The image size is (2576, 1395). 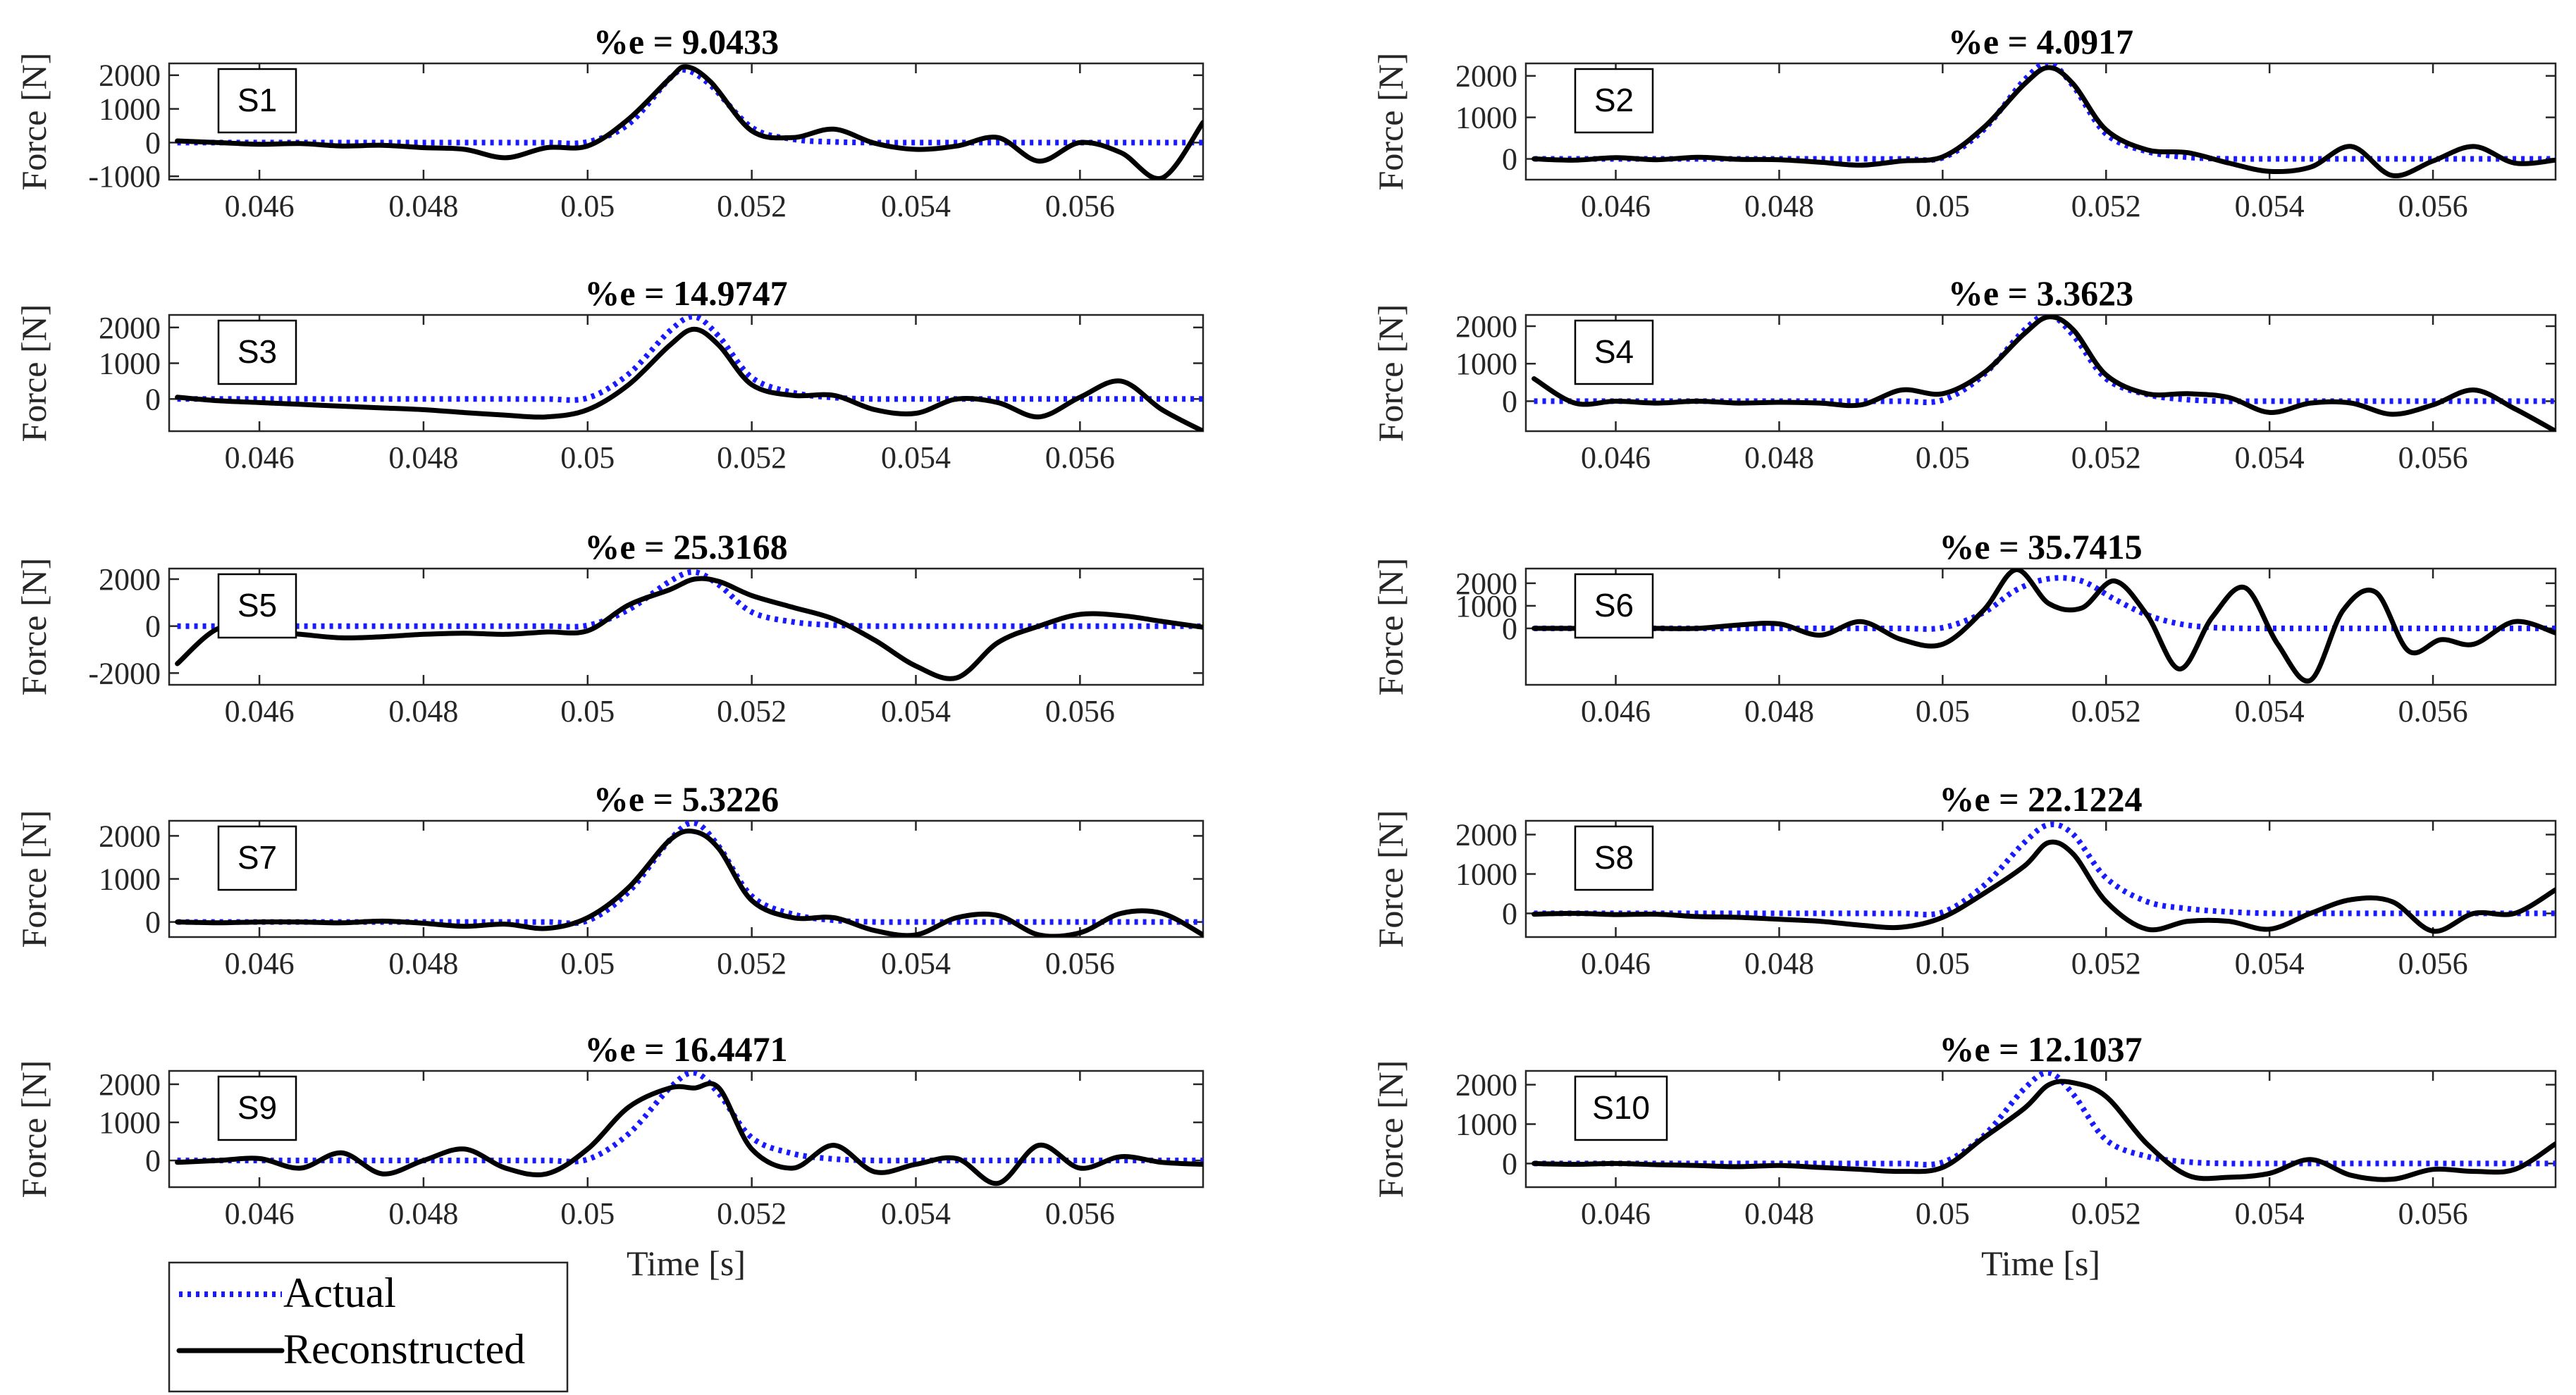 I want to click on panel-label: S7, so click(x=257, y=858).